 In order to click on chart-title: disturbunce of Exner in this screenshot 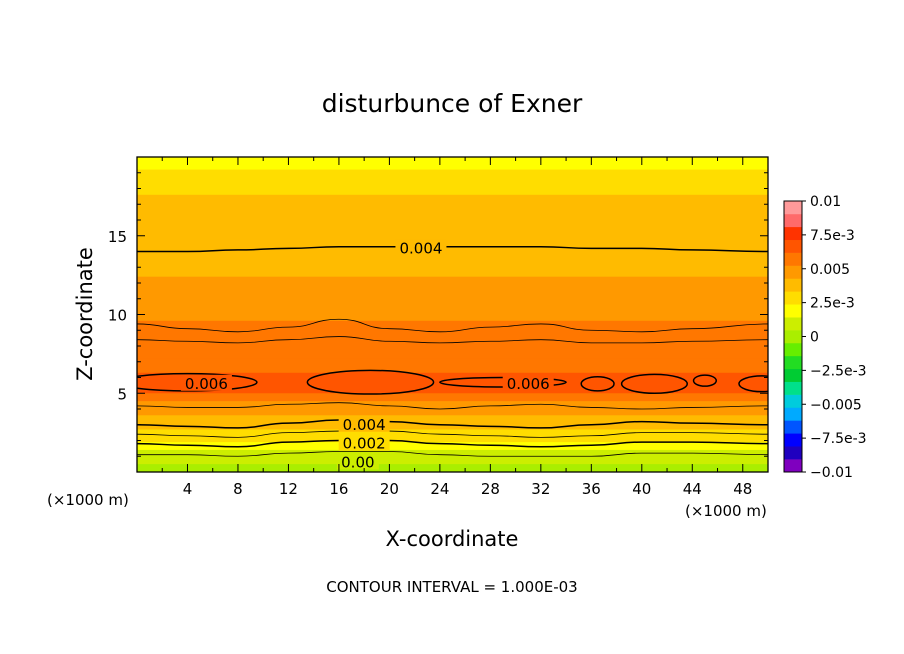, I will do `click(452, 103)`.